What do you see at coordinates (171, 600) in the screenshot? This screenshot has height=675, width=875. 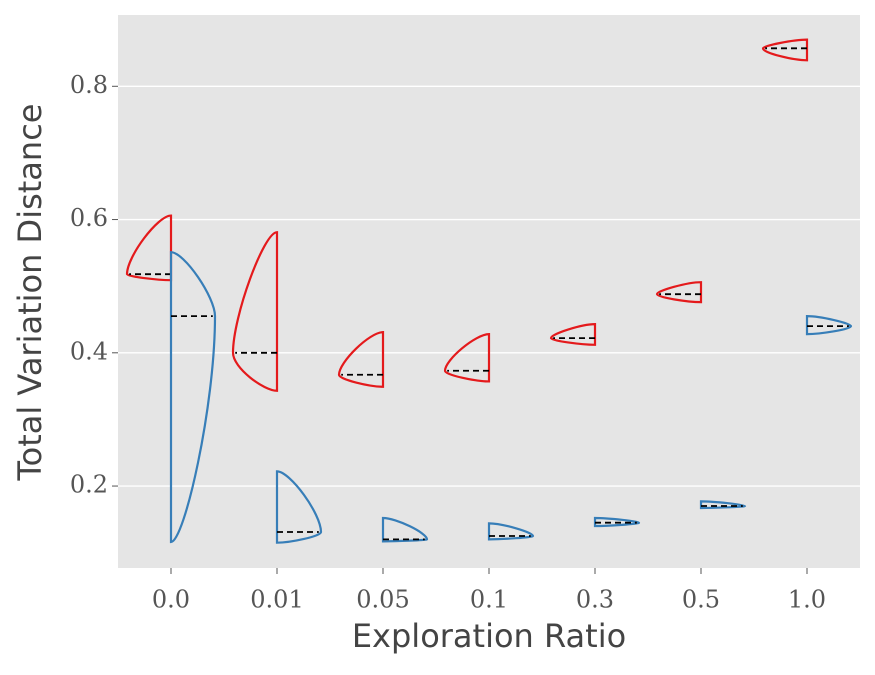 I see `x-tick-label: 0.0` at bounding box center [171, 600].